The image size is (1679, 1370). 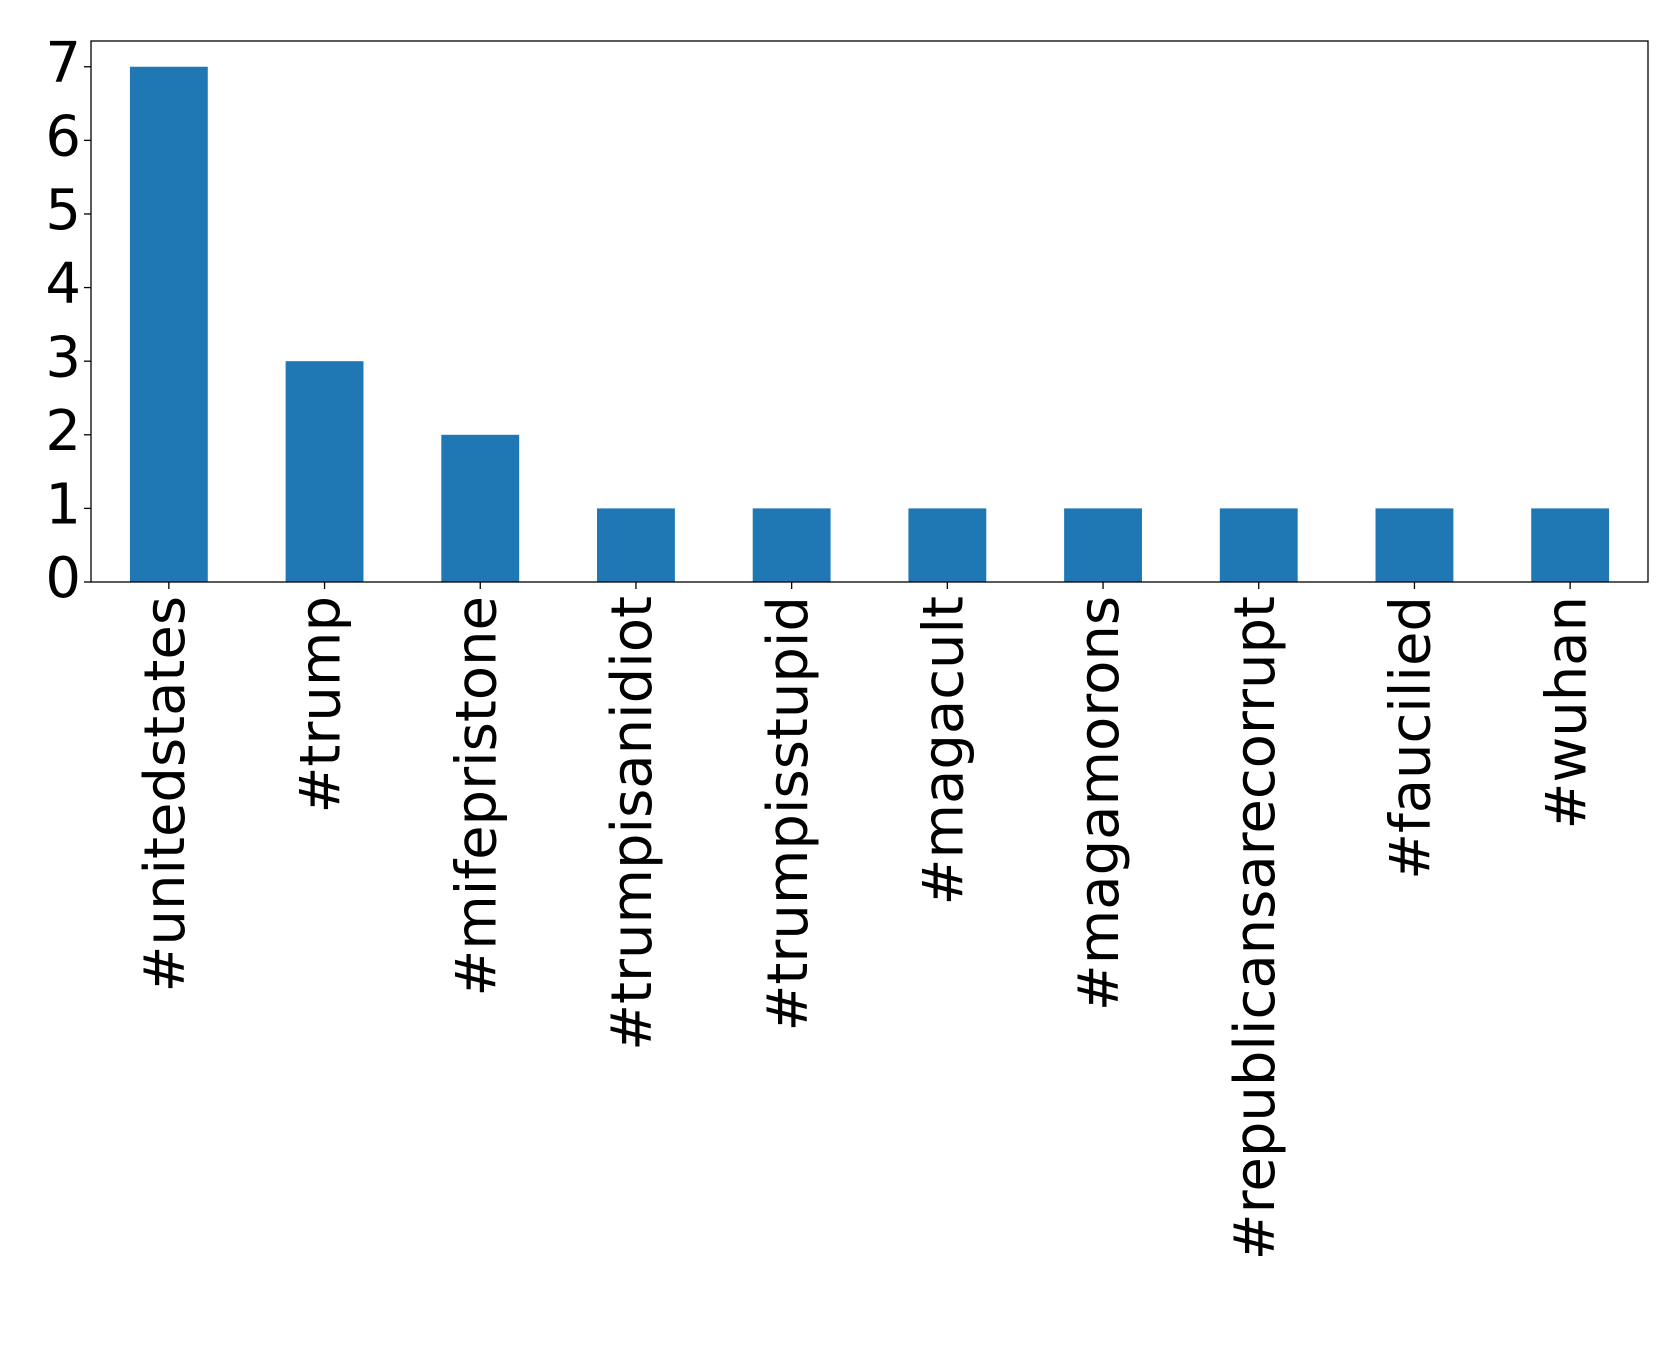 What do you see at coordinates (165, 794) in the screenshot?
I see `x-tick-label: #unitedstates` at bounding box center [165, 794].